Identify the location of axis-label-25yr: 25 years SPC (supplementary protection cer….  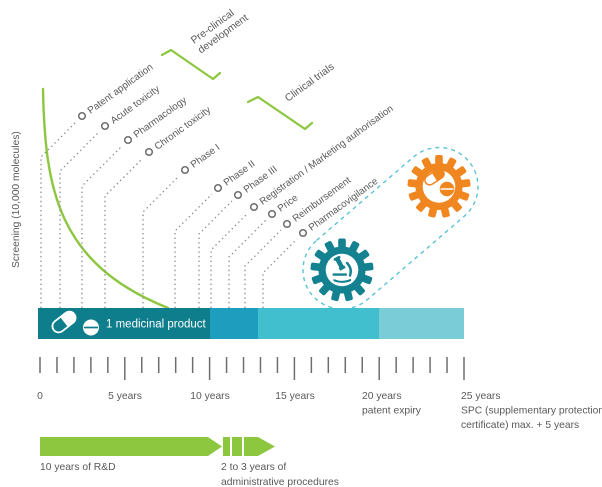
(531, 411).